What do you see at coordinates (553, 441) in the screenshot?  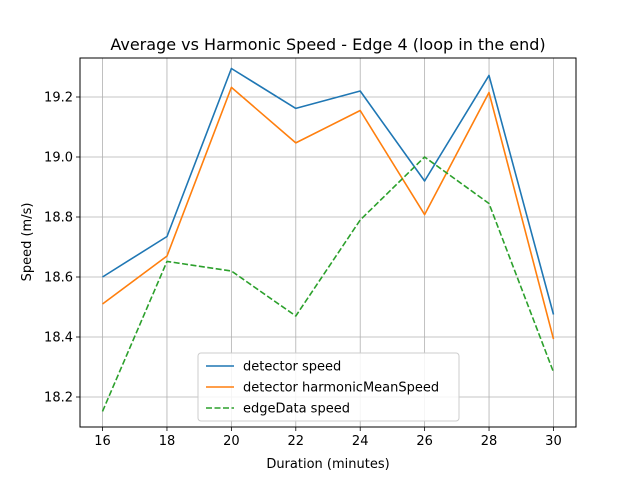 I see `x-tick-label: 30` at bounding box center [553, 441].